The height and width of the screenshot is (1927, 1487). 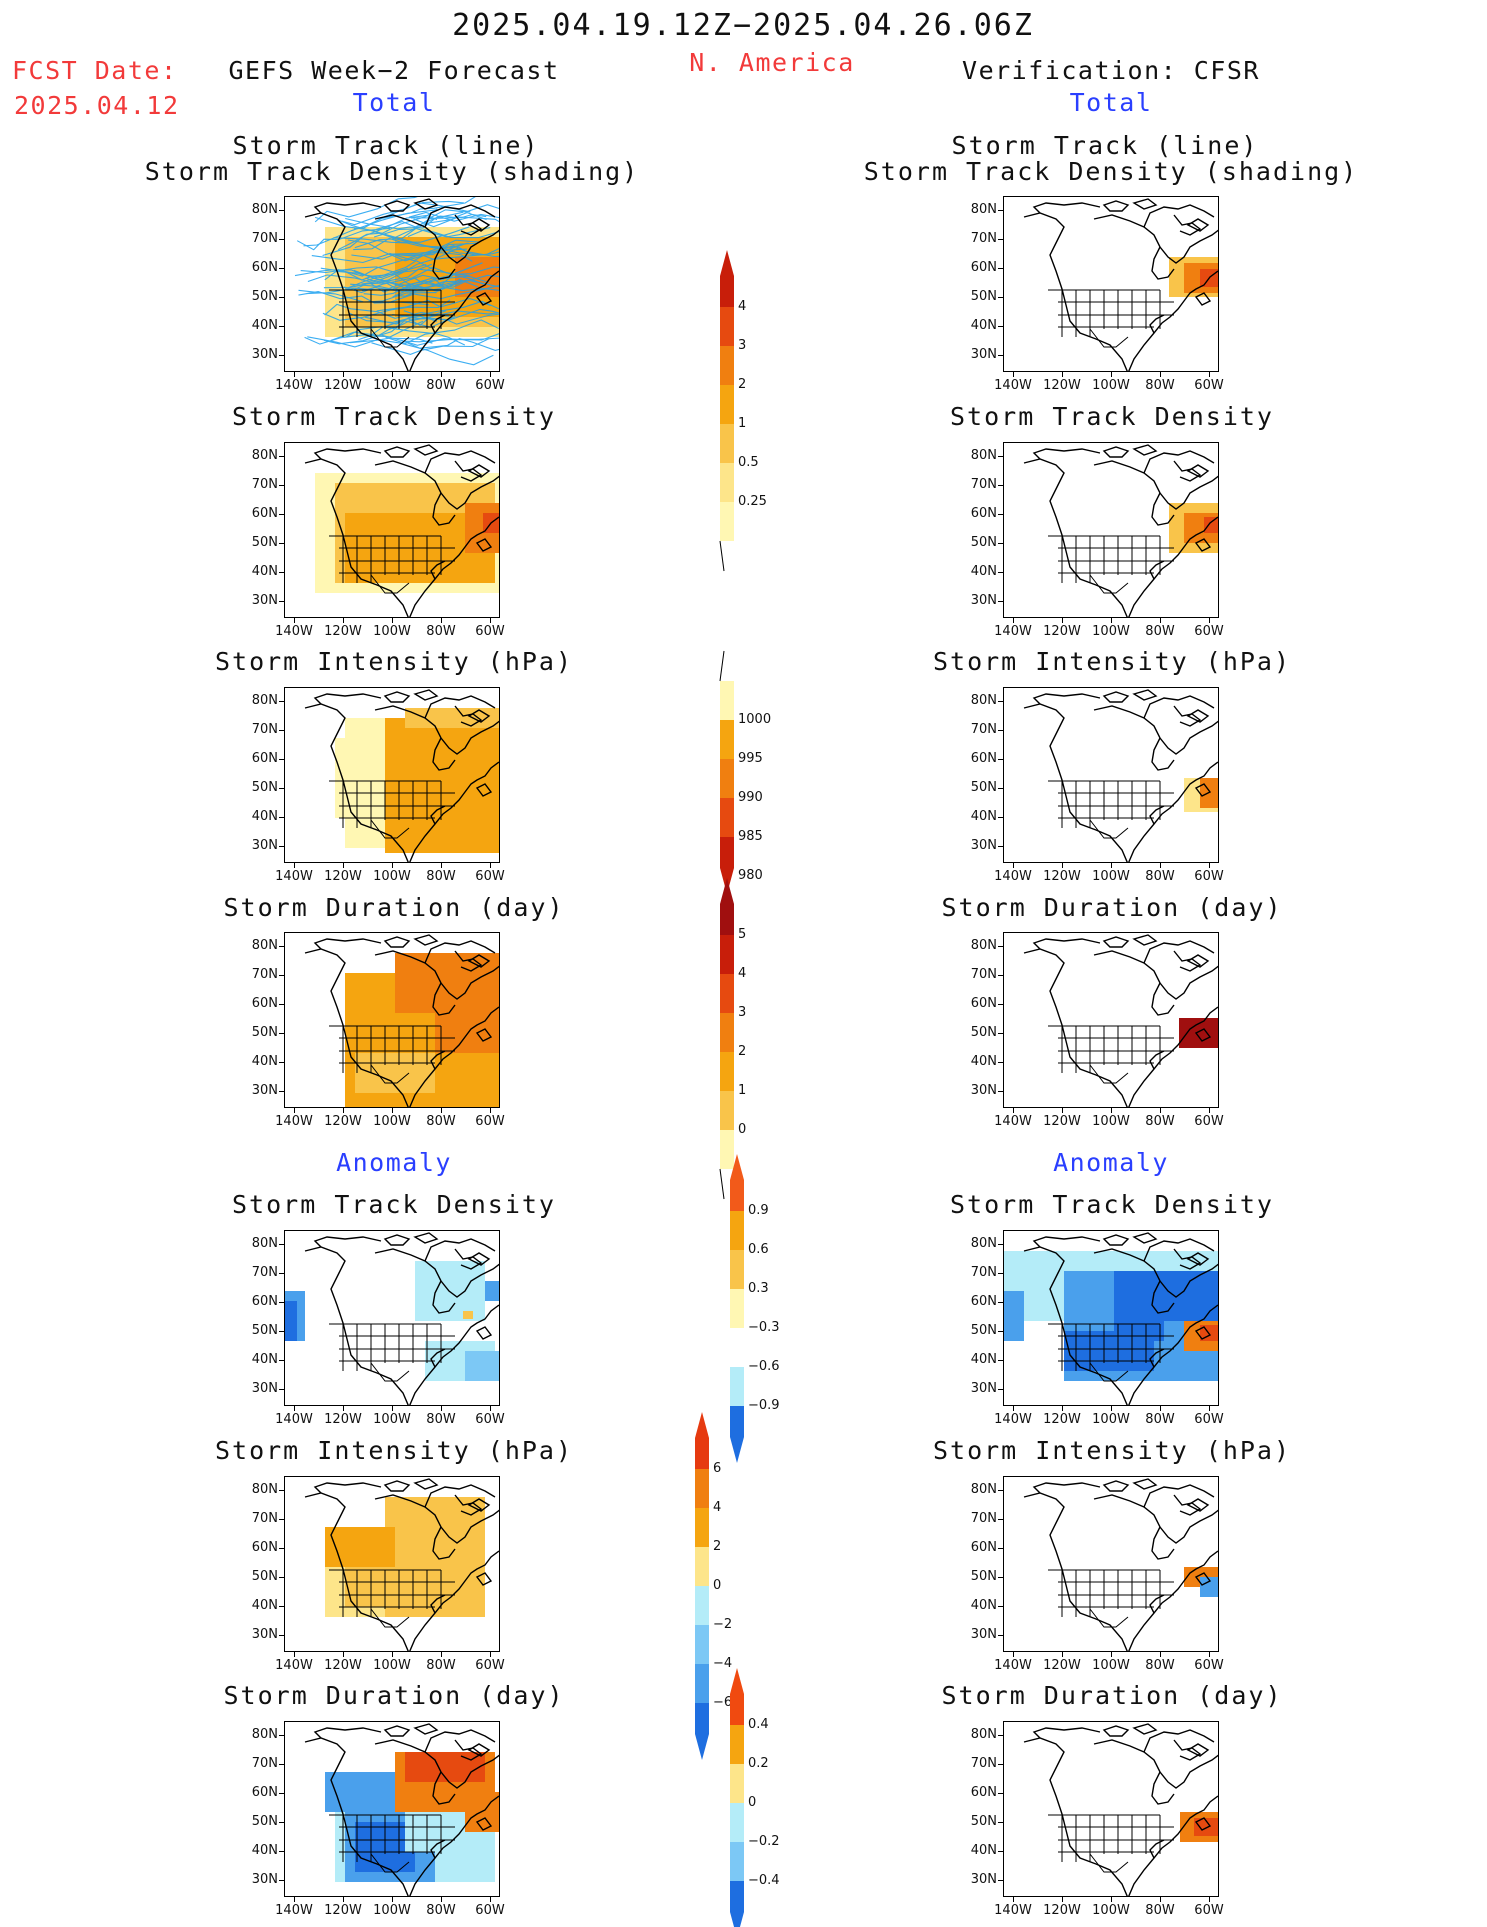 What do you see at coordinates (392, 171) in the screenshot?
I see `left-track-shading-title: Storm Track Density (shading)` at bounding box center [392, 171].